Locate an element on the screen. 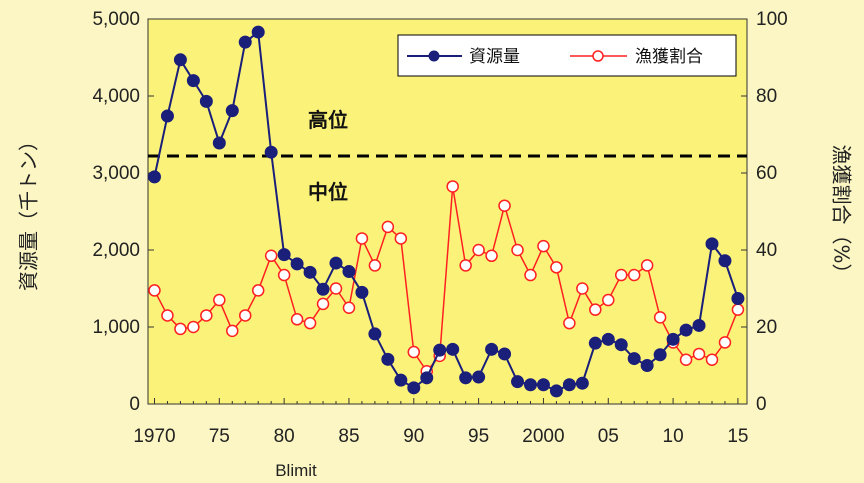 The height and width of the screenshot is (483, 864). x-tick-label: 90 is located at coordinates (413, 436).